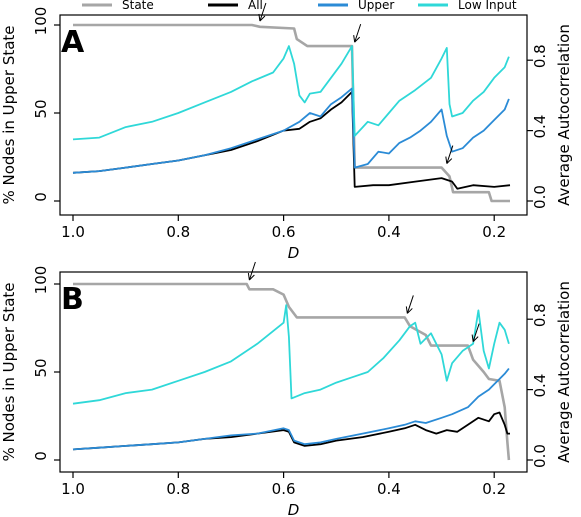  I want to click on legend-label-0: State, so click(138, 6).